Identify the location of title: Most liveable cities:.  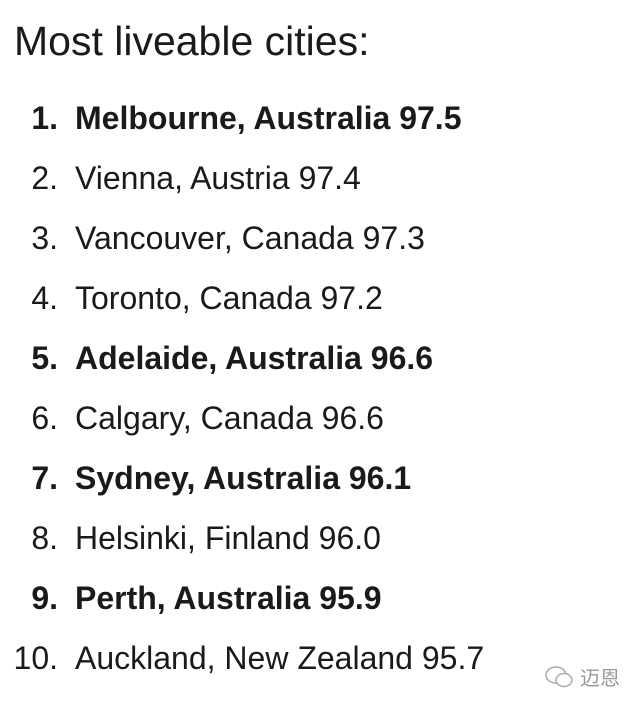
(192, 41).